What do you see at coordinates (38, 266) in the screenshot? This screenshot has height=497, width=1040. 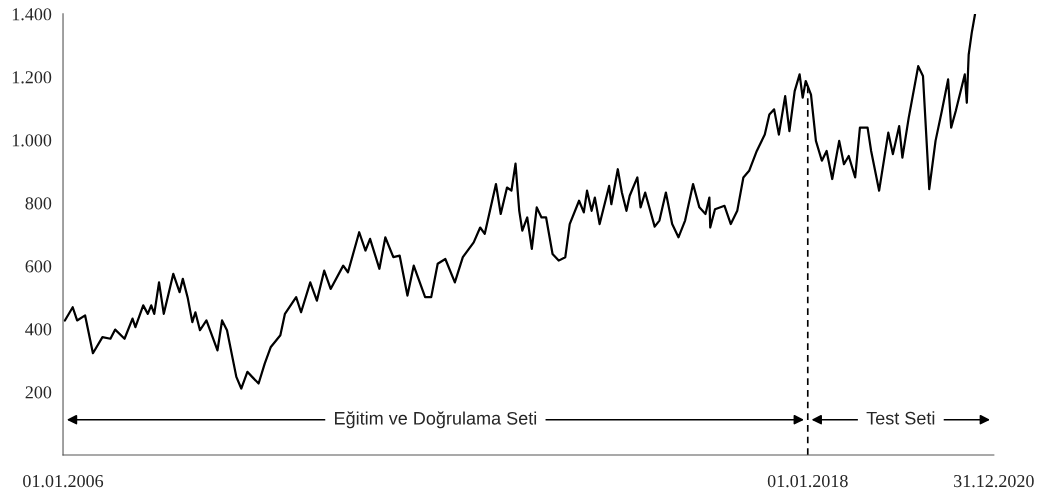 I see `y-tick-label: 600` at bounding box center [38, 266].